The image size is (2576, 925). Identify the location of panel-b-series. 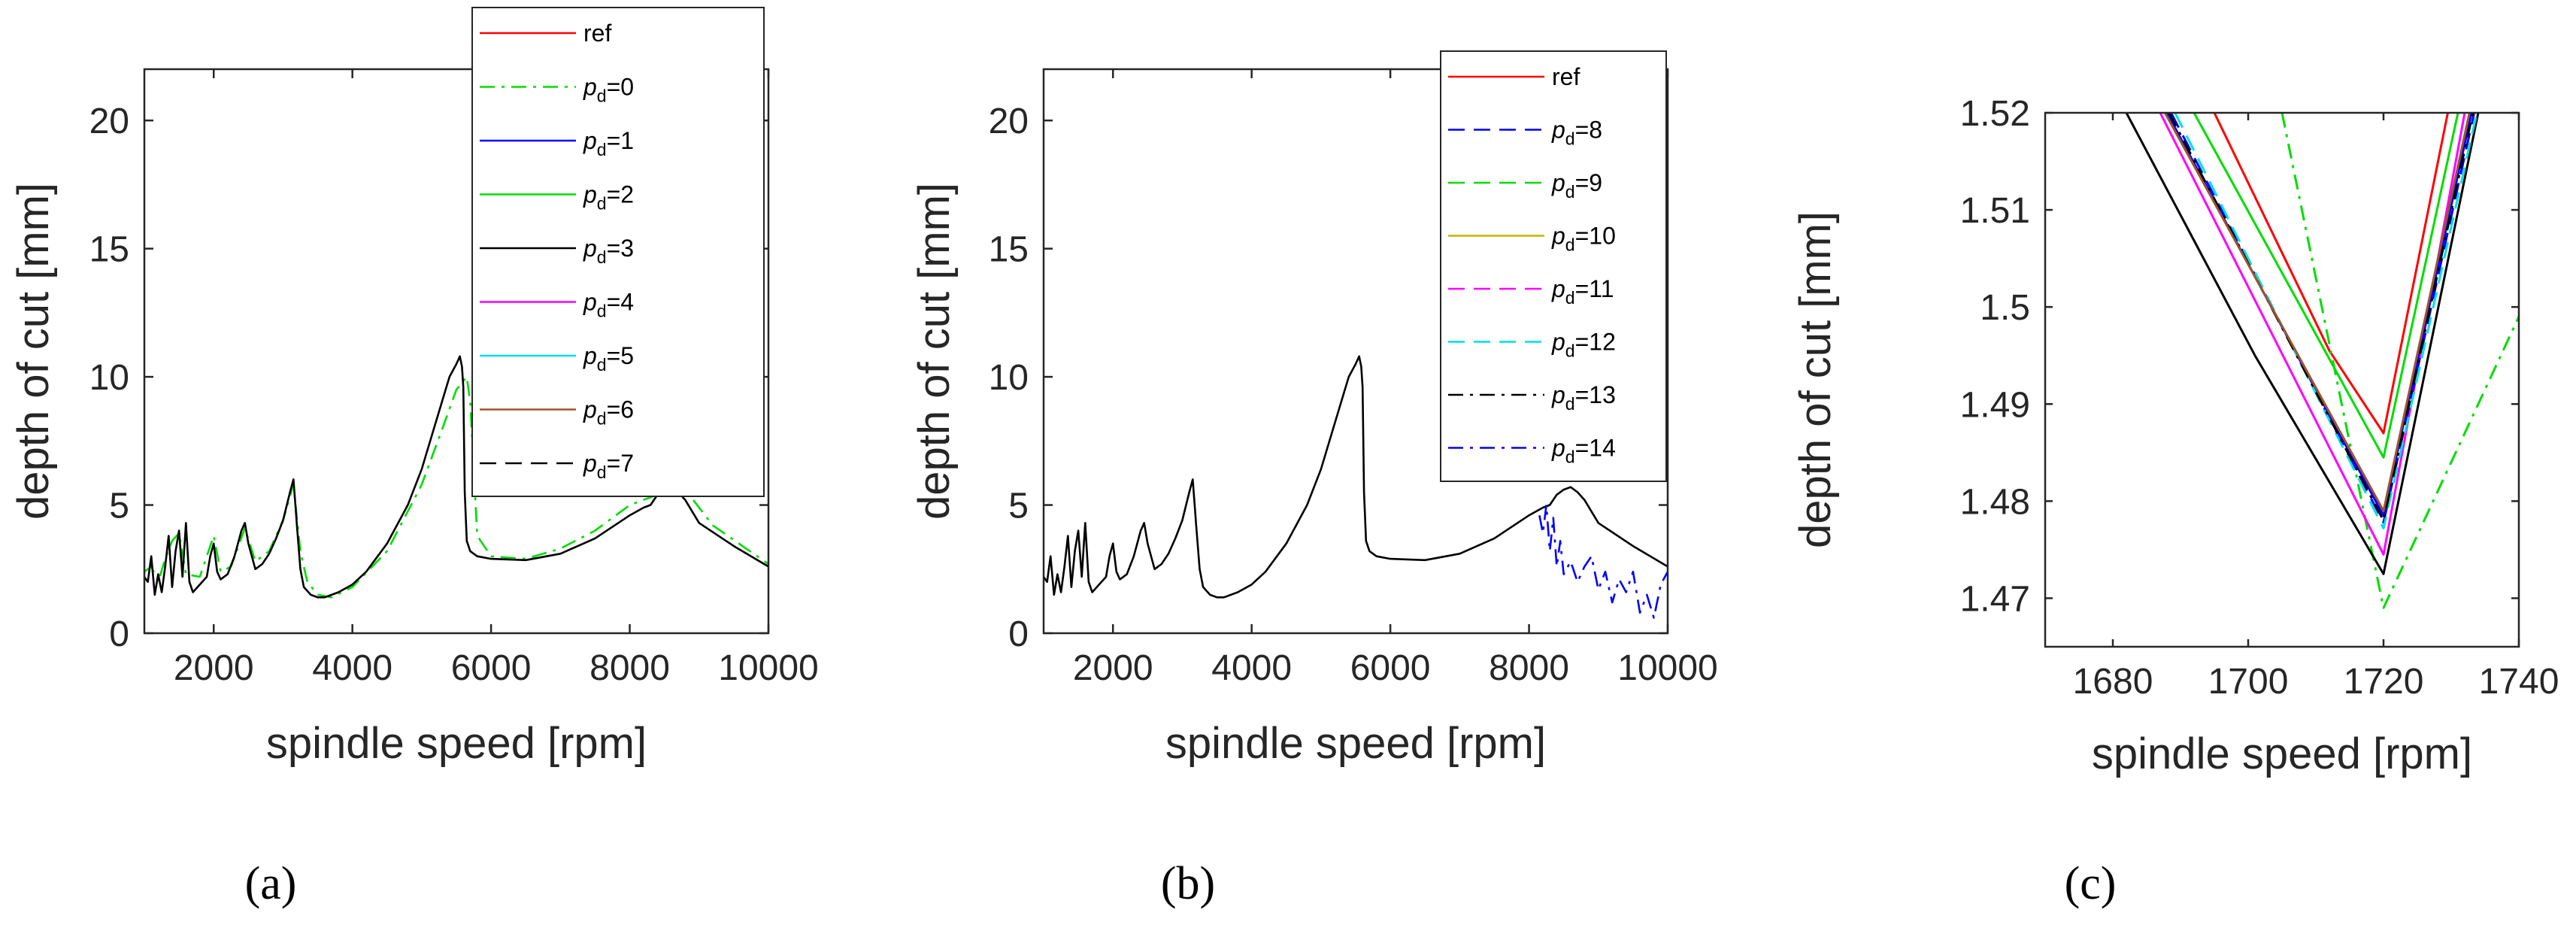
(1356, 487).